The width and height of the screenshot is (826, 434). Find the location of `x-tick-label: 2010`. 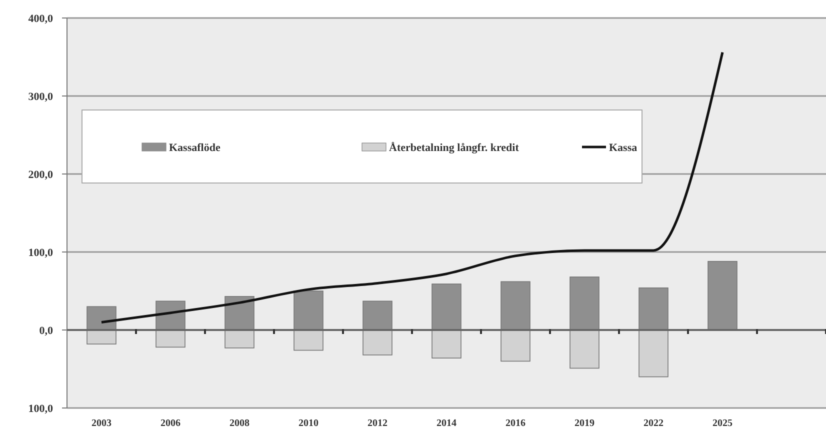

x-tick-label: 2010 is located at coordinates (308, 423).